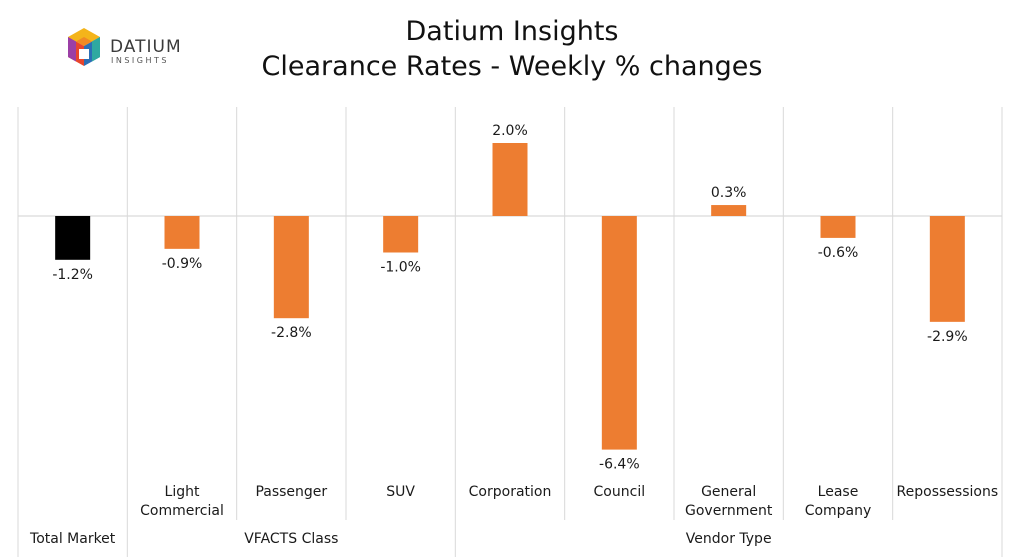 This screenshot has width=1024, height=557. What do you see at coordinates (838, 501) in the screenshot?
I see `category-label: Lease Company` at bounding box center [838, 501].